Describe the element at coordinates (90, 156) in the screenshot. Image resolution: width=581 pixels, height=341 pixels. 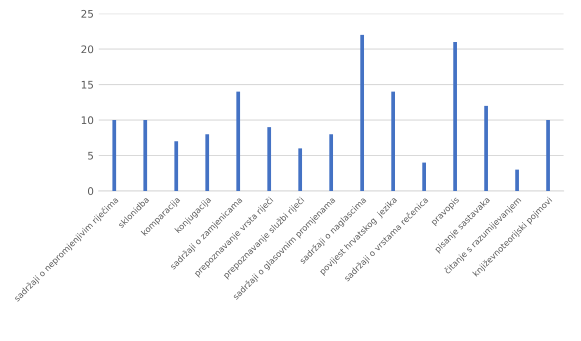
I see `y-tick-label: 5` at that location.